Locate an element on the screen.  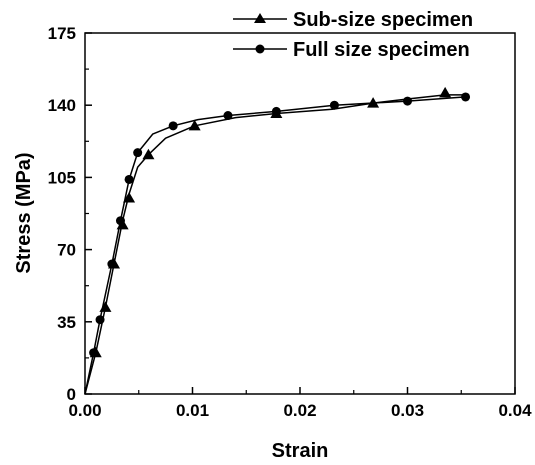
y-tick-label: 0 is located at coordinates (71, 394).